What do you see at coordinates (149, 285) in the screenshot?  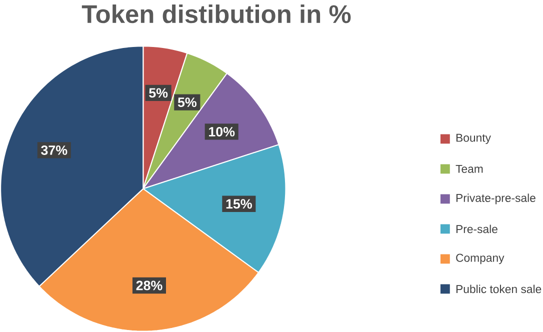 I see `data-label: 28%` at bounding box center [149, 285].